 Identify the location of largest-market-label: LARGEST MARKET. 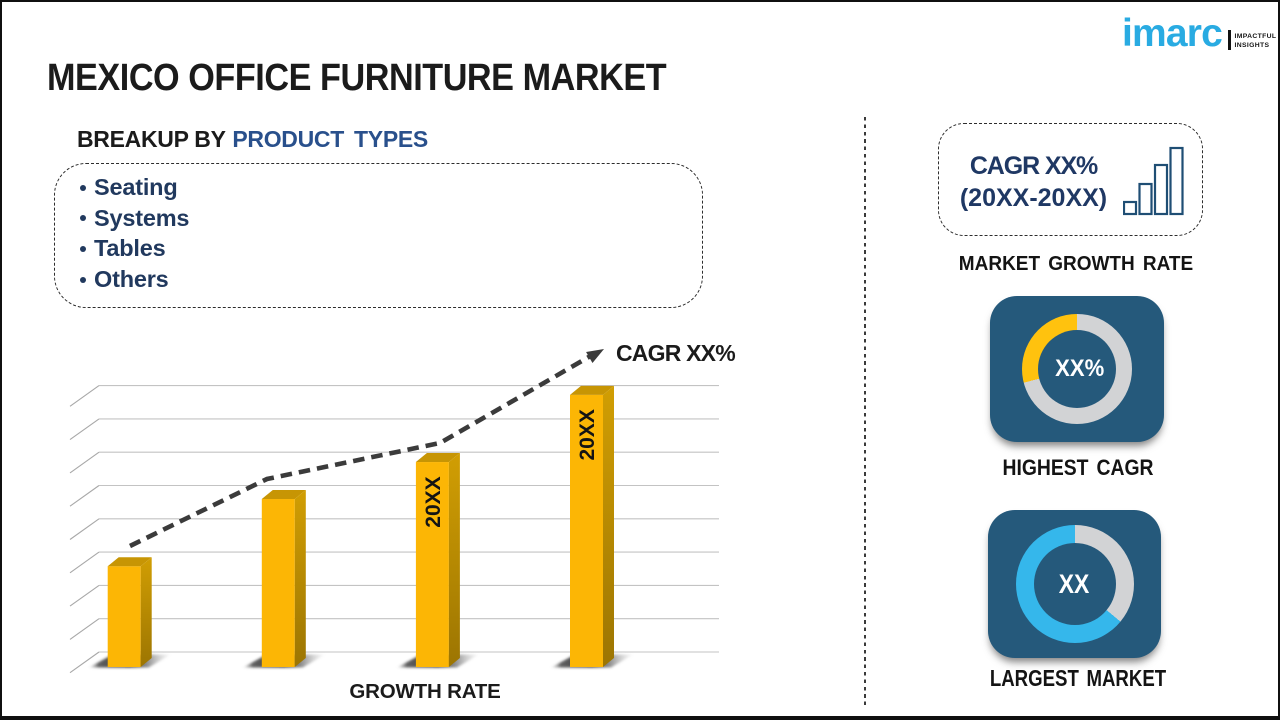
(1078, 678).